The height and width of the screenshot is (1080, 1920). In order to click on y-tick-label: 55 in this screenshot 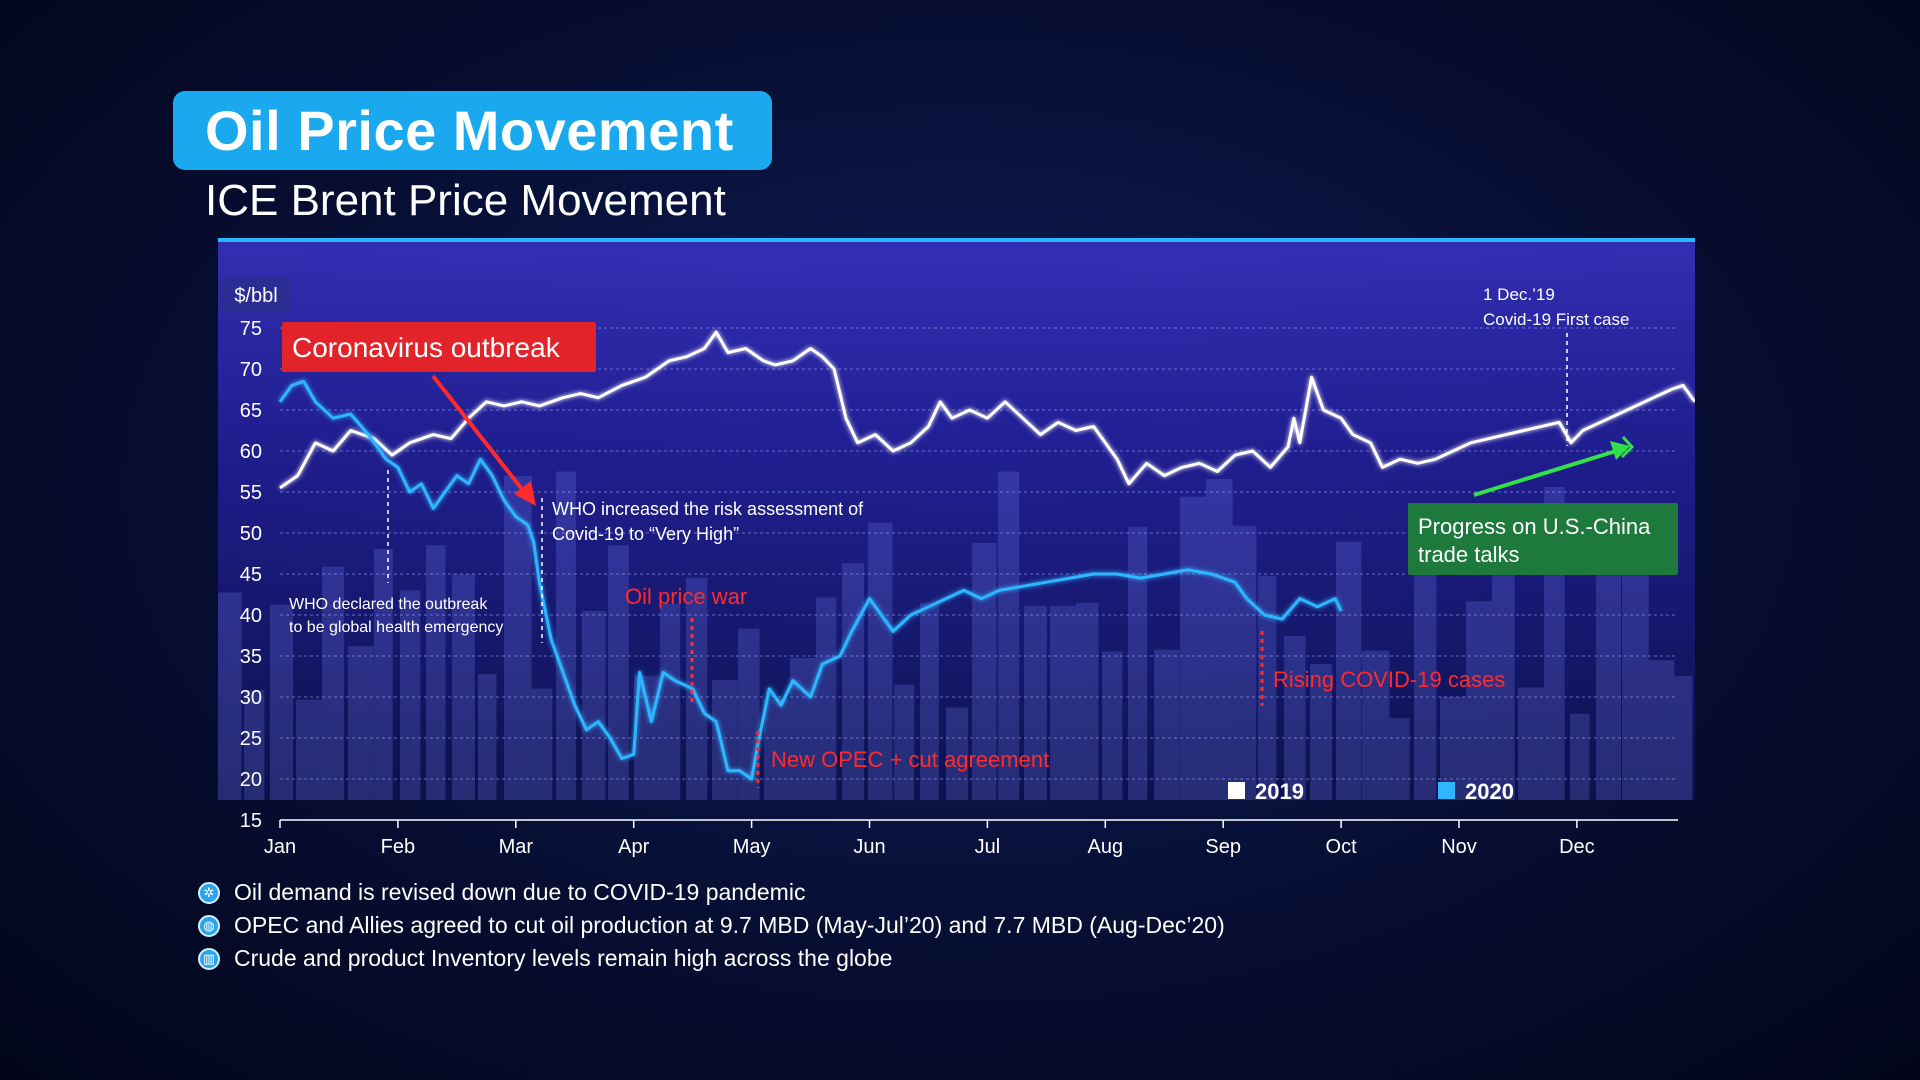, I will do `click(251, 493)`.